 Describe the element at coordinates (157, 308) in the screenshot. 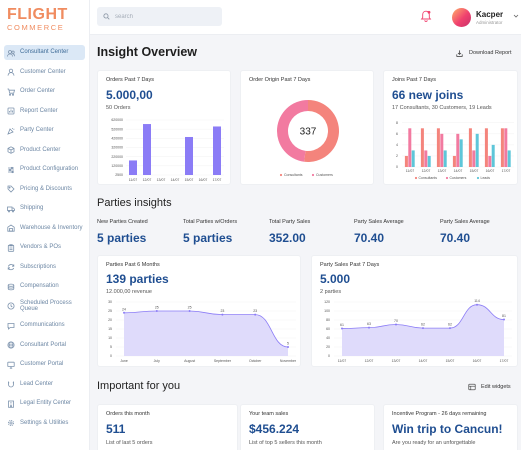

I see `data-label: 25` at that location.